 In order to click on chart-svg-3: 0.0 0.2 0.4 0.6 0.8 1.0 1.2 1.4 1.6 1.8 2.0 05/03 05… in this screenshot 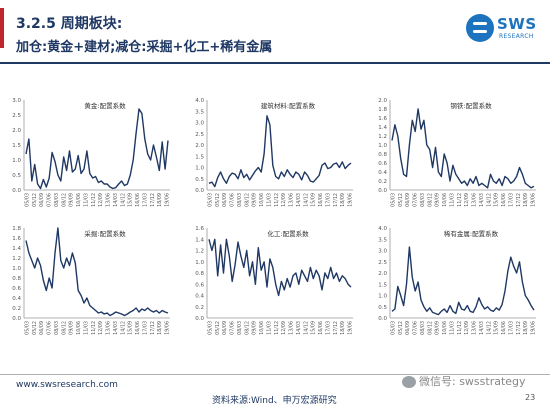, I will do `click(457, 152)`.